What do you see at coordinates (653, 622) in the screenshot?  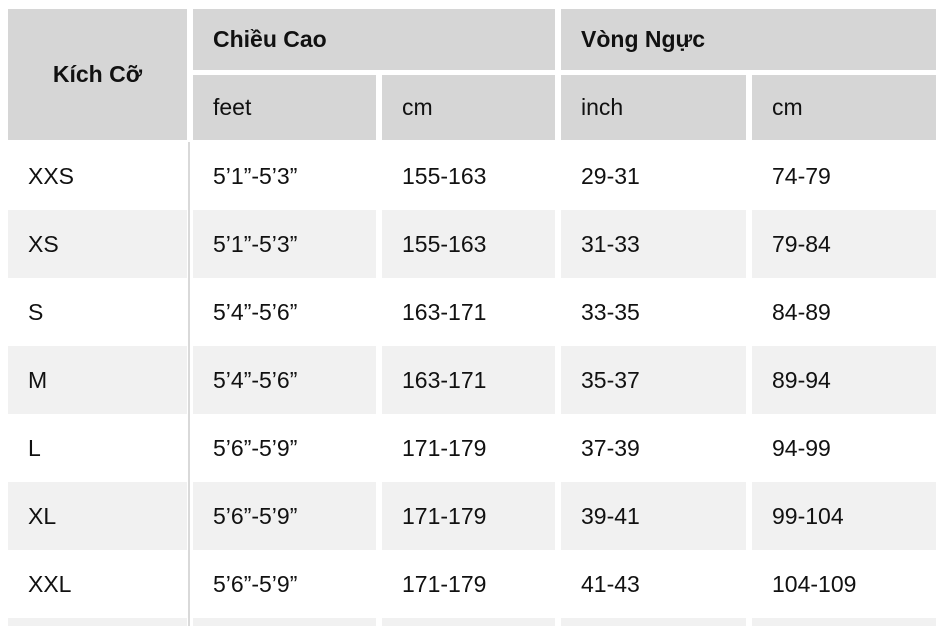 I see `cell-chest-inch` at bounding box center [653, 622].